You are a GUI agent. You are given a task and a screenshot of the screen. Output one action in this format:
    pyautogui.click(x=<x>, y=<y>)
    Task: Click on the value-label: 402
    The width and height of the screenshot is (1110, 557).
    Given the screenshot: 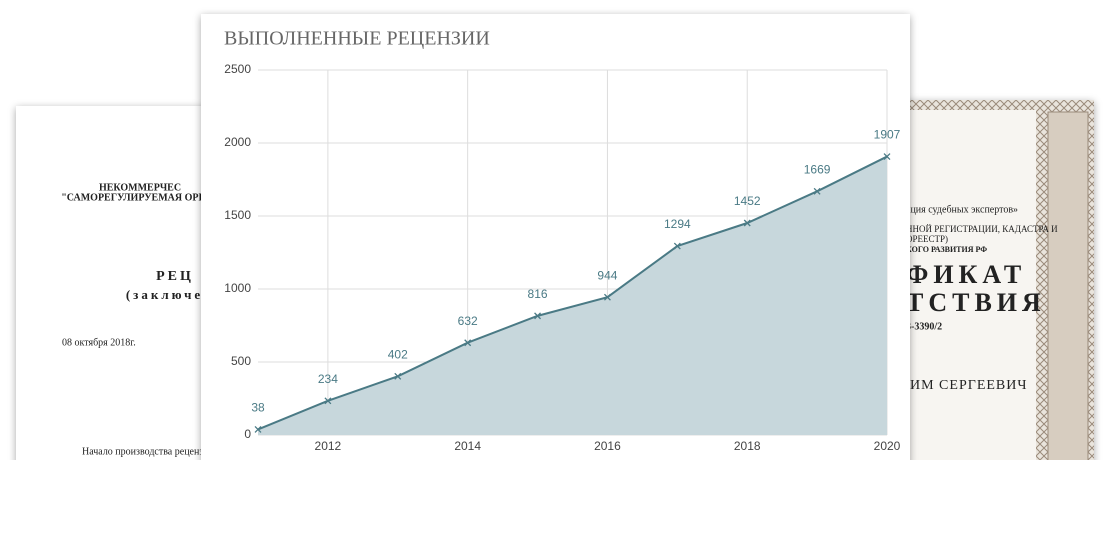 What is the action you would take?
    pyautogui.click(x=398, y=354)
    